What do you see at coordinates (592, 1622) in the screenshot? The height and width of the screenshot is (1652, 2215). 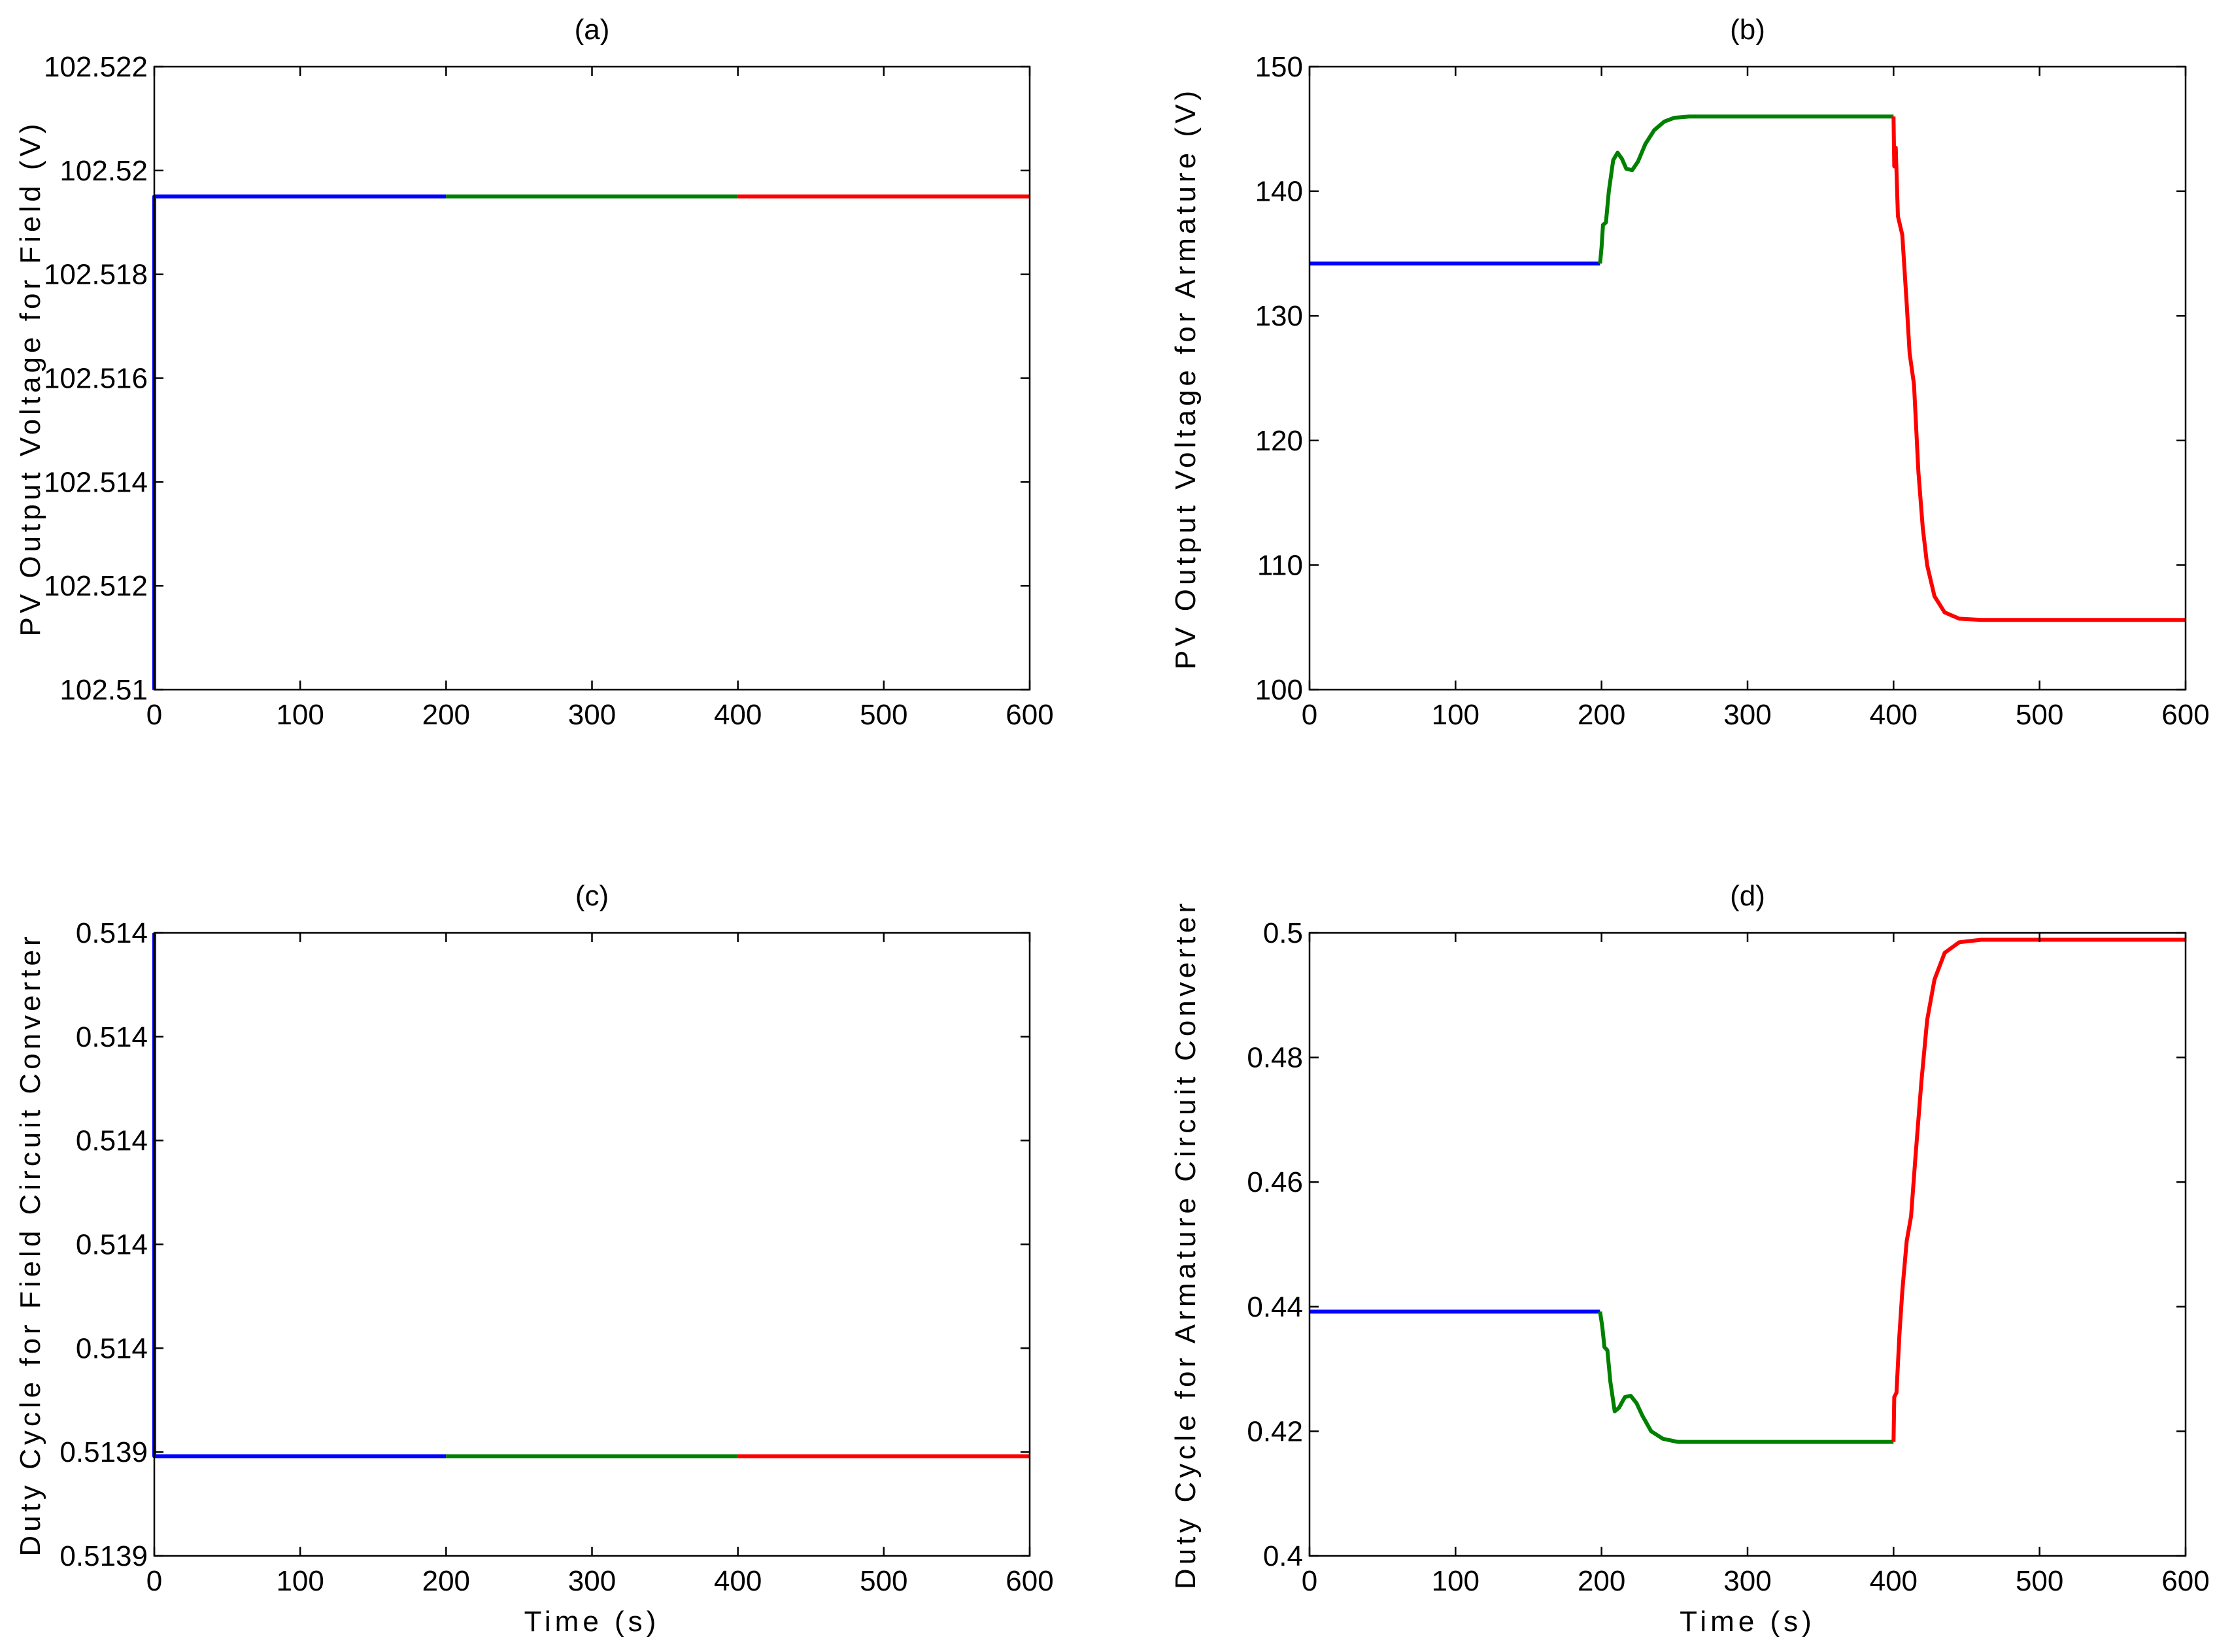 I see `panel-c-x-axis-label: Time (s)` at bounding box center [592, 1622].